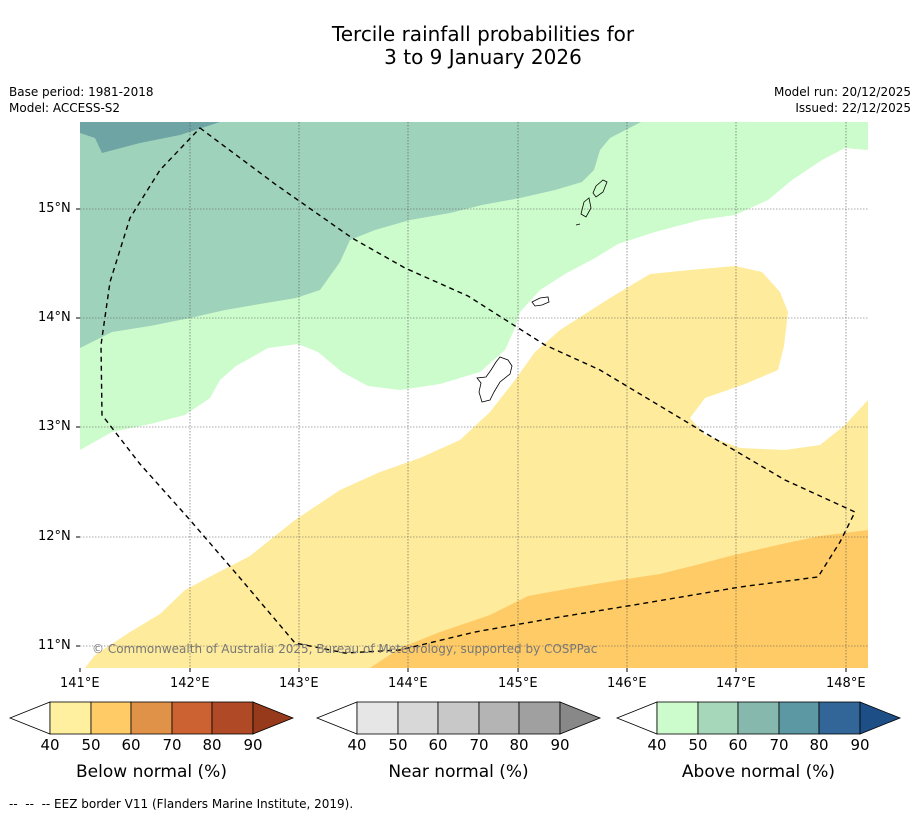  Describe the element at coordinates (853, 108) in the screenshot. I see `issued-text: Issued: 22/12/2025` at that location.